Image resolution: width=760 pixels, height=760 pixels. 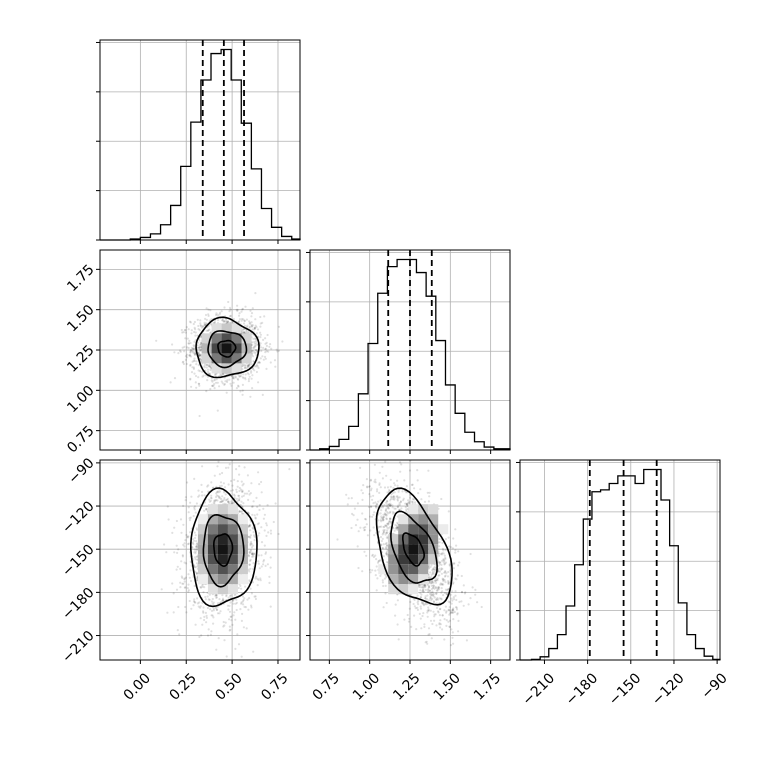 I want to click on panel-frame, so click(x=200, y=560).